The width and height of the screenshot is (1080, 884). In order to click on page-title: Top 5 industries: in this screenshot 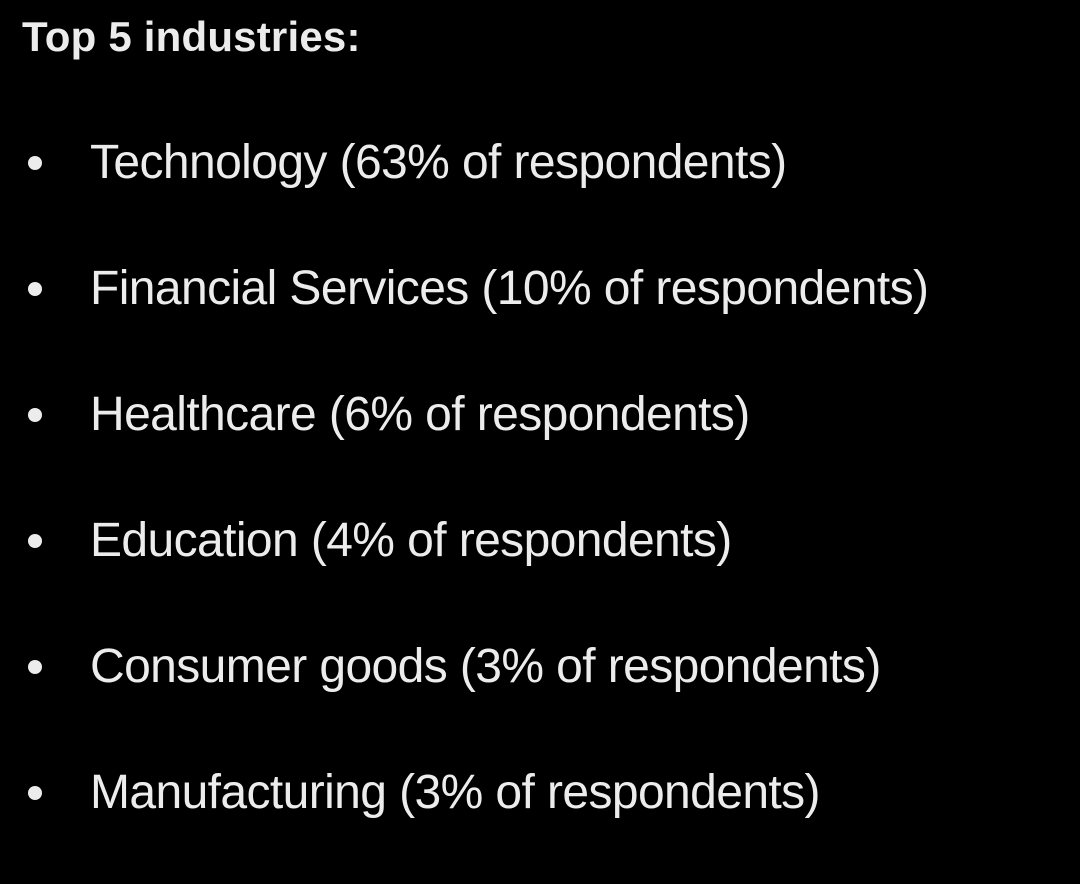, I will do `click(191, 36)`.